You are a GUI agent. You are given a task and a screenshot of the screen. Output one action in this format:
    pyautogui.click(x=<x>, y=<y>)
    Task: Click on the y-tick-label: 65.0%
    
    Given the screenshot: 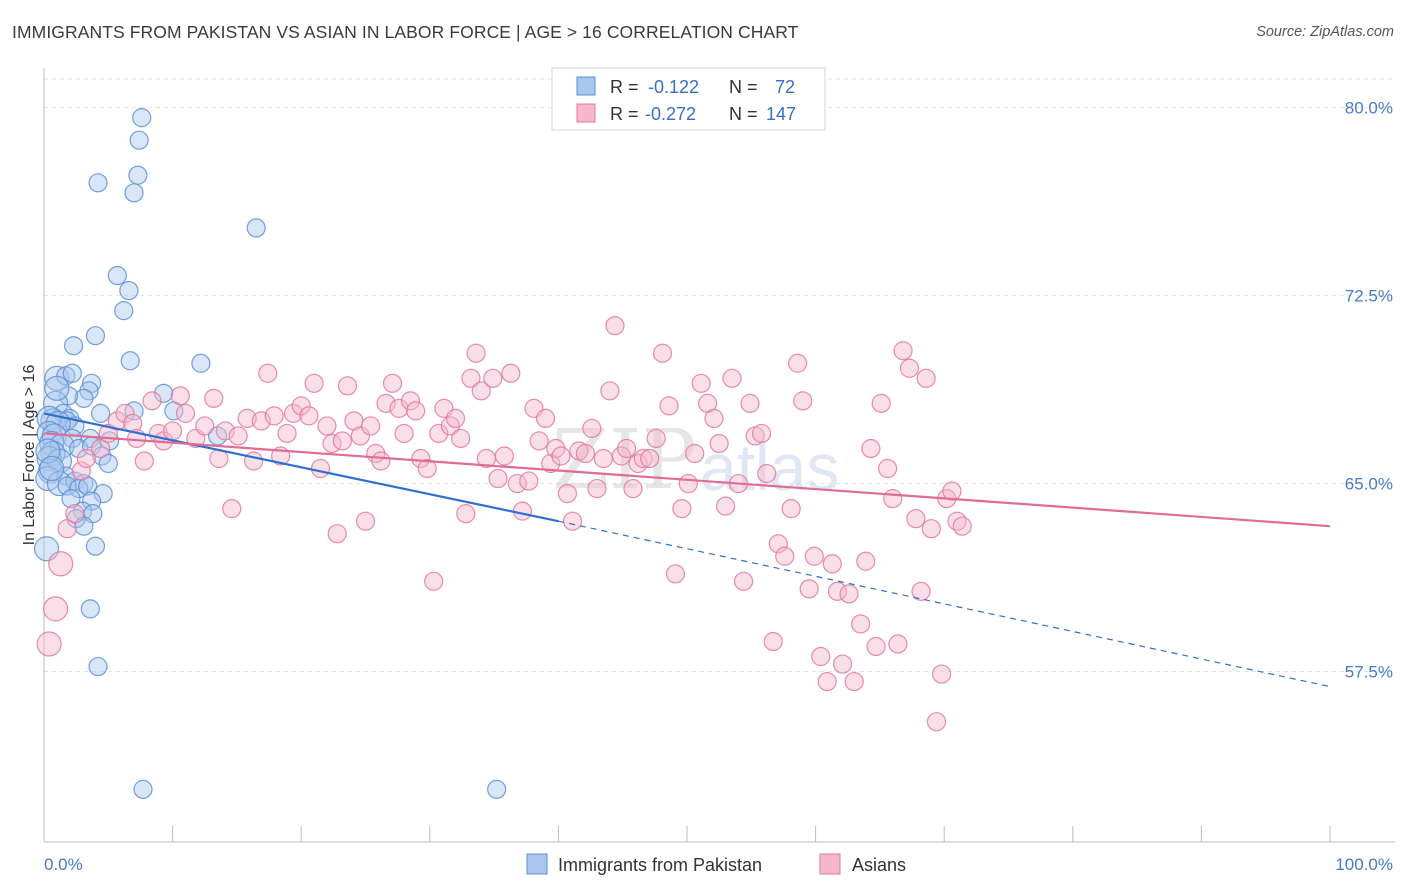 What is the action you would take?
    pyautogui.click(x=1369, y=484)
    